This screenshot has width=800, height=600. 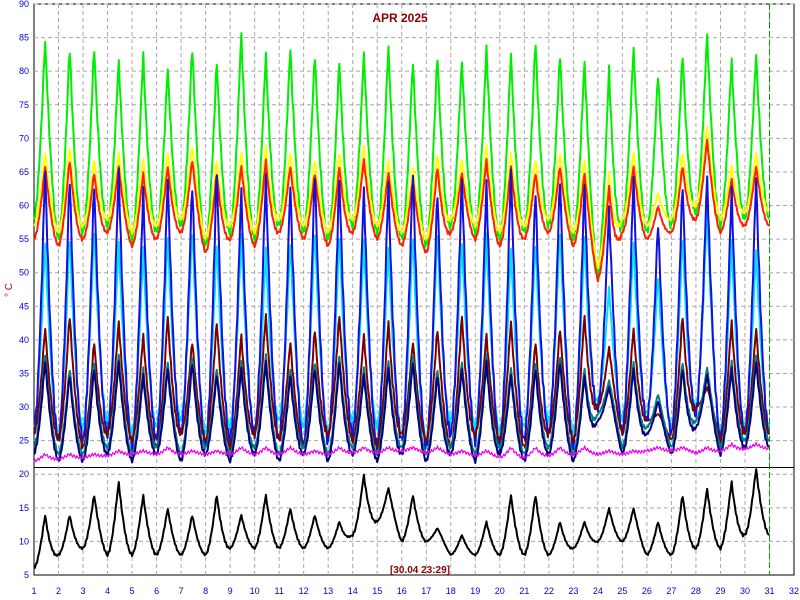 I want to click on series-line, so click(x=402, y=452).